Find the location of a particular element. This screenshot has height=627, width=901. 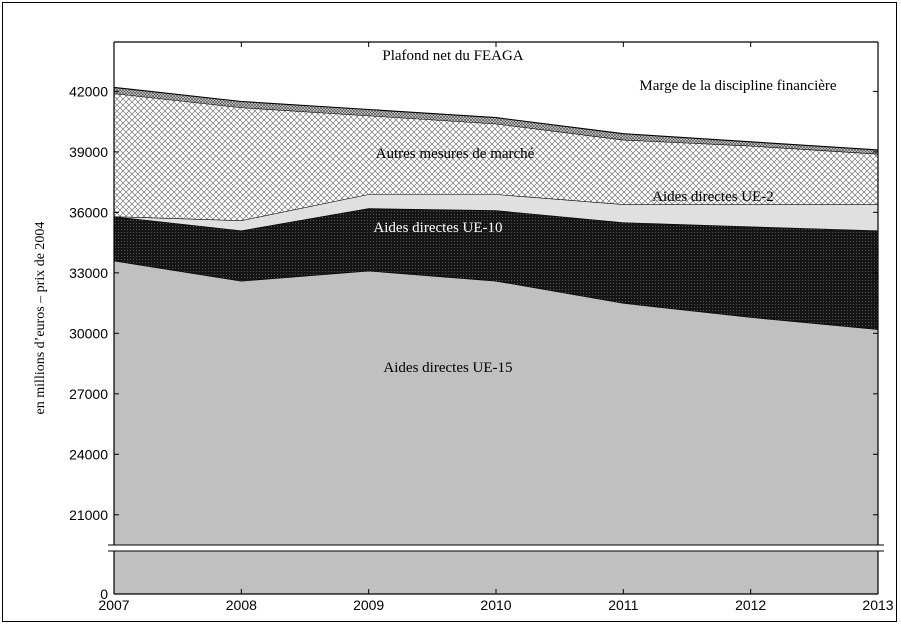

x-tick-label: 2009 is located at coordinates (368, 605).